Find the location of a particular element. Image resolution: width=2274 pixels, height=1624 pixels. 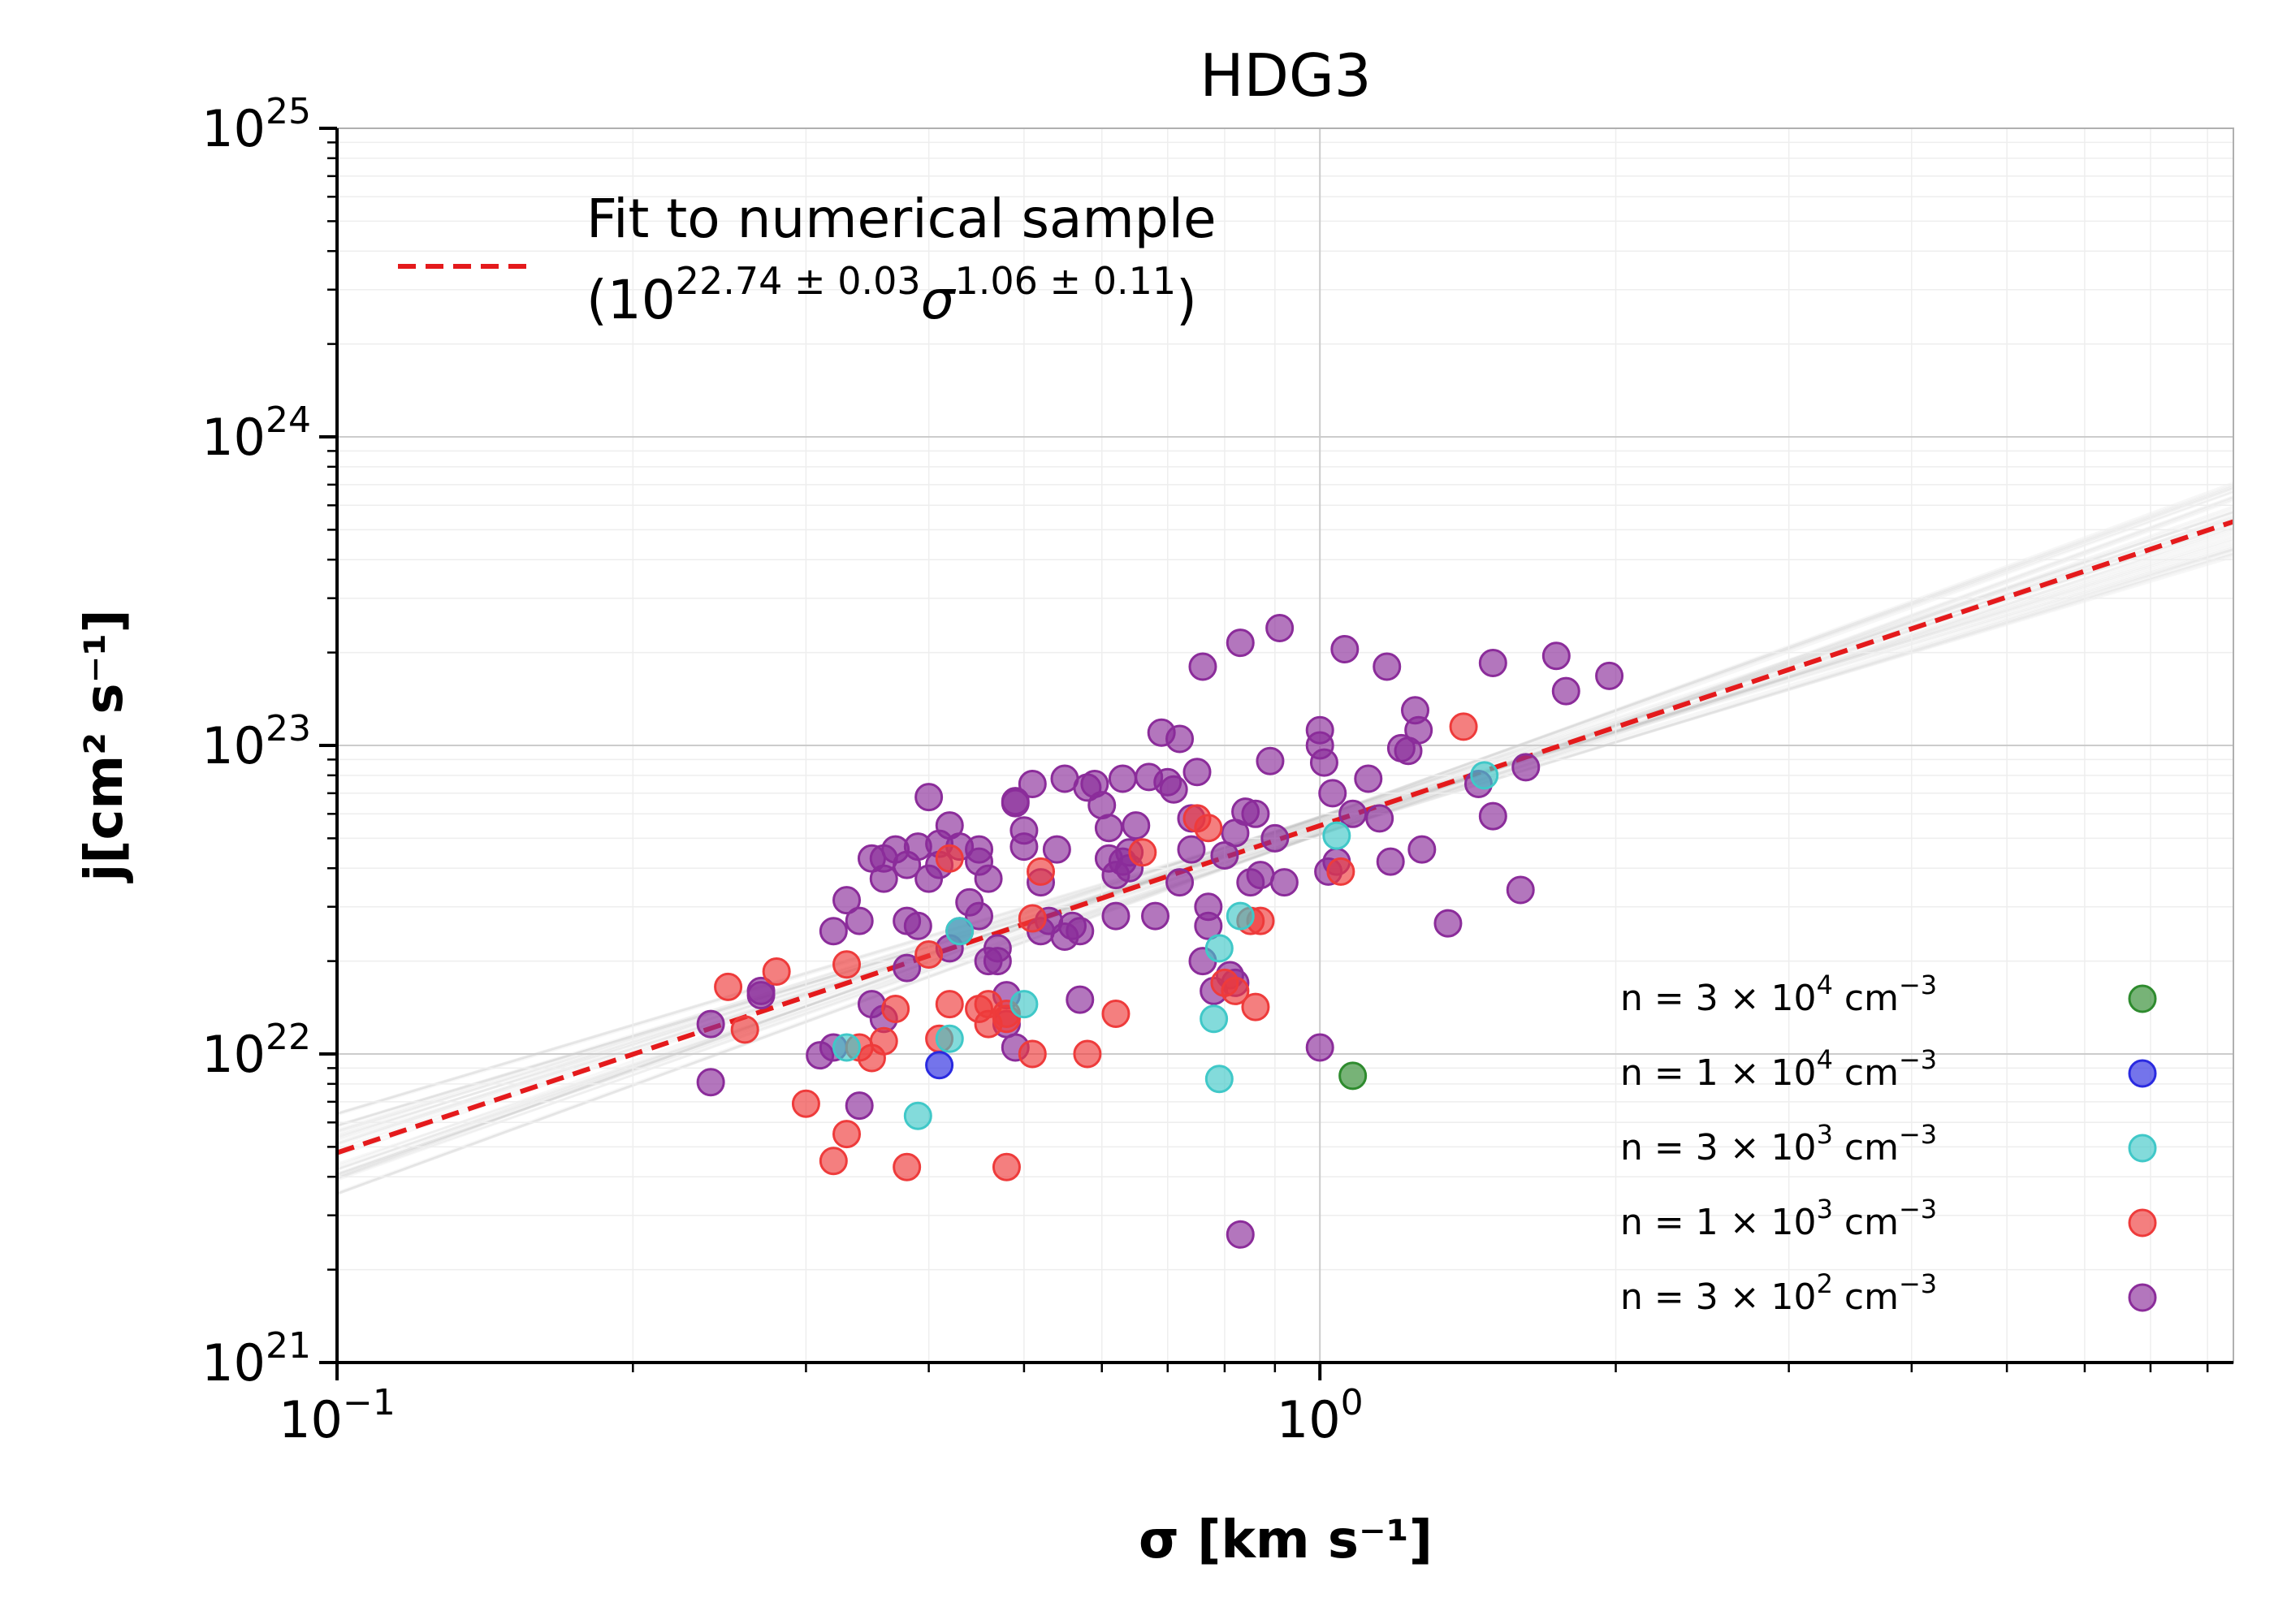

x-axis-label: σ [km s⁻¹] is located at coordinates (1286, 1540).